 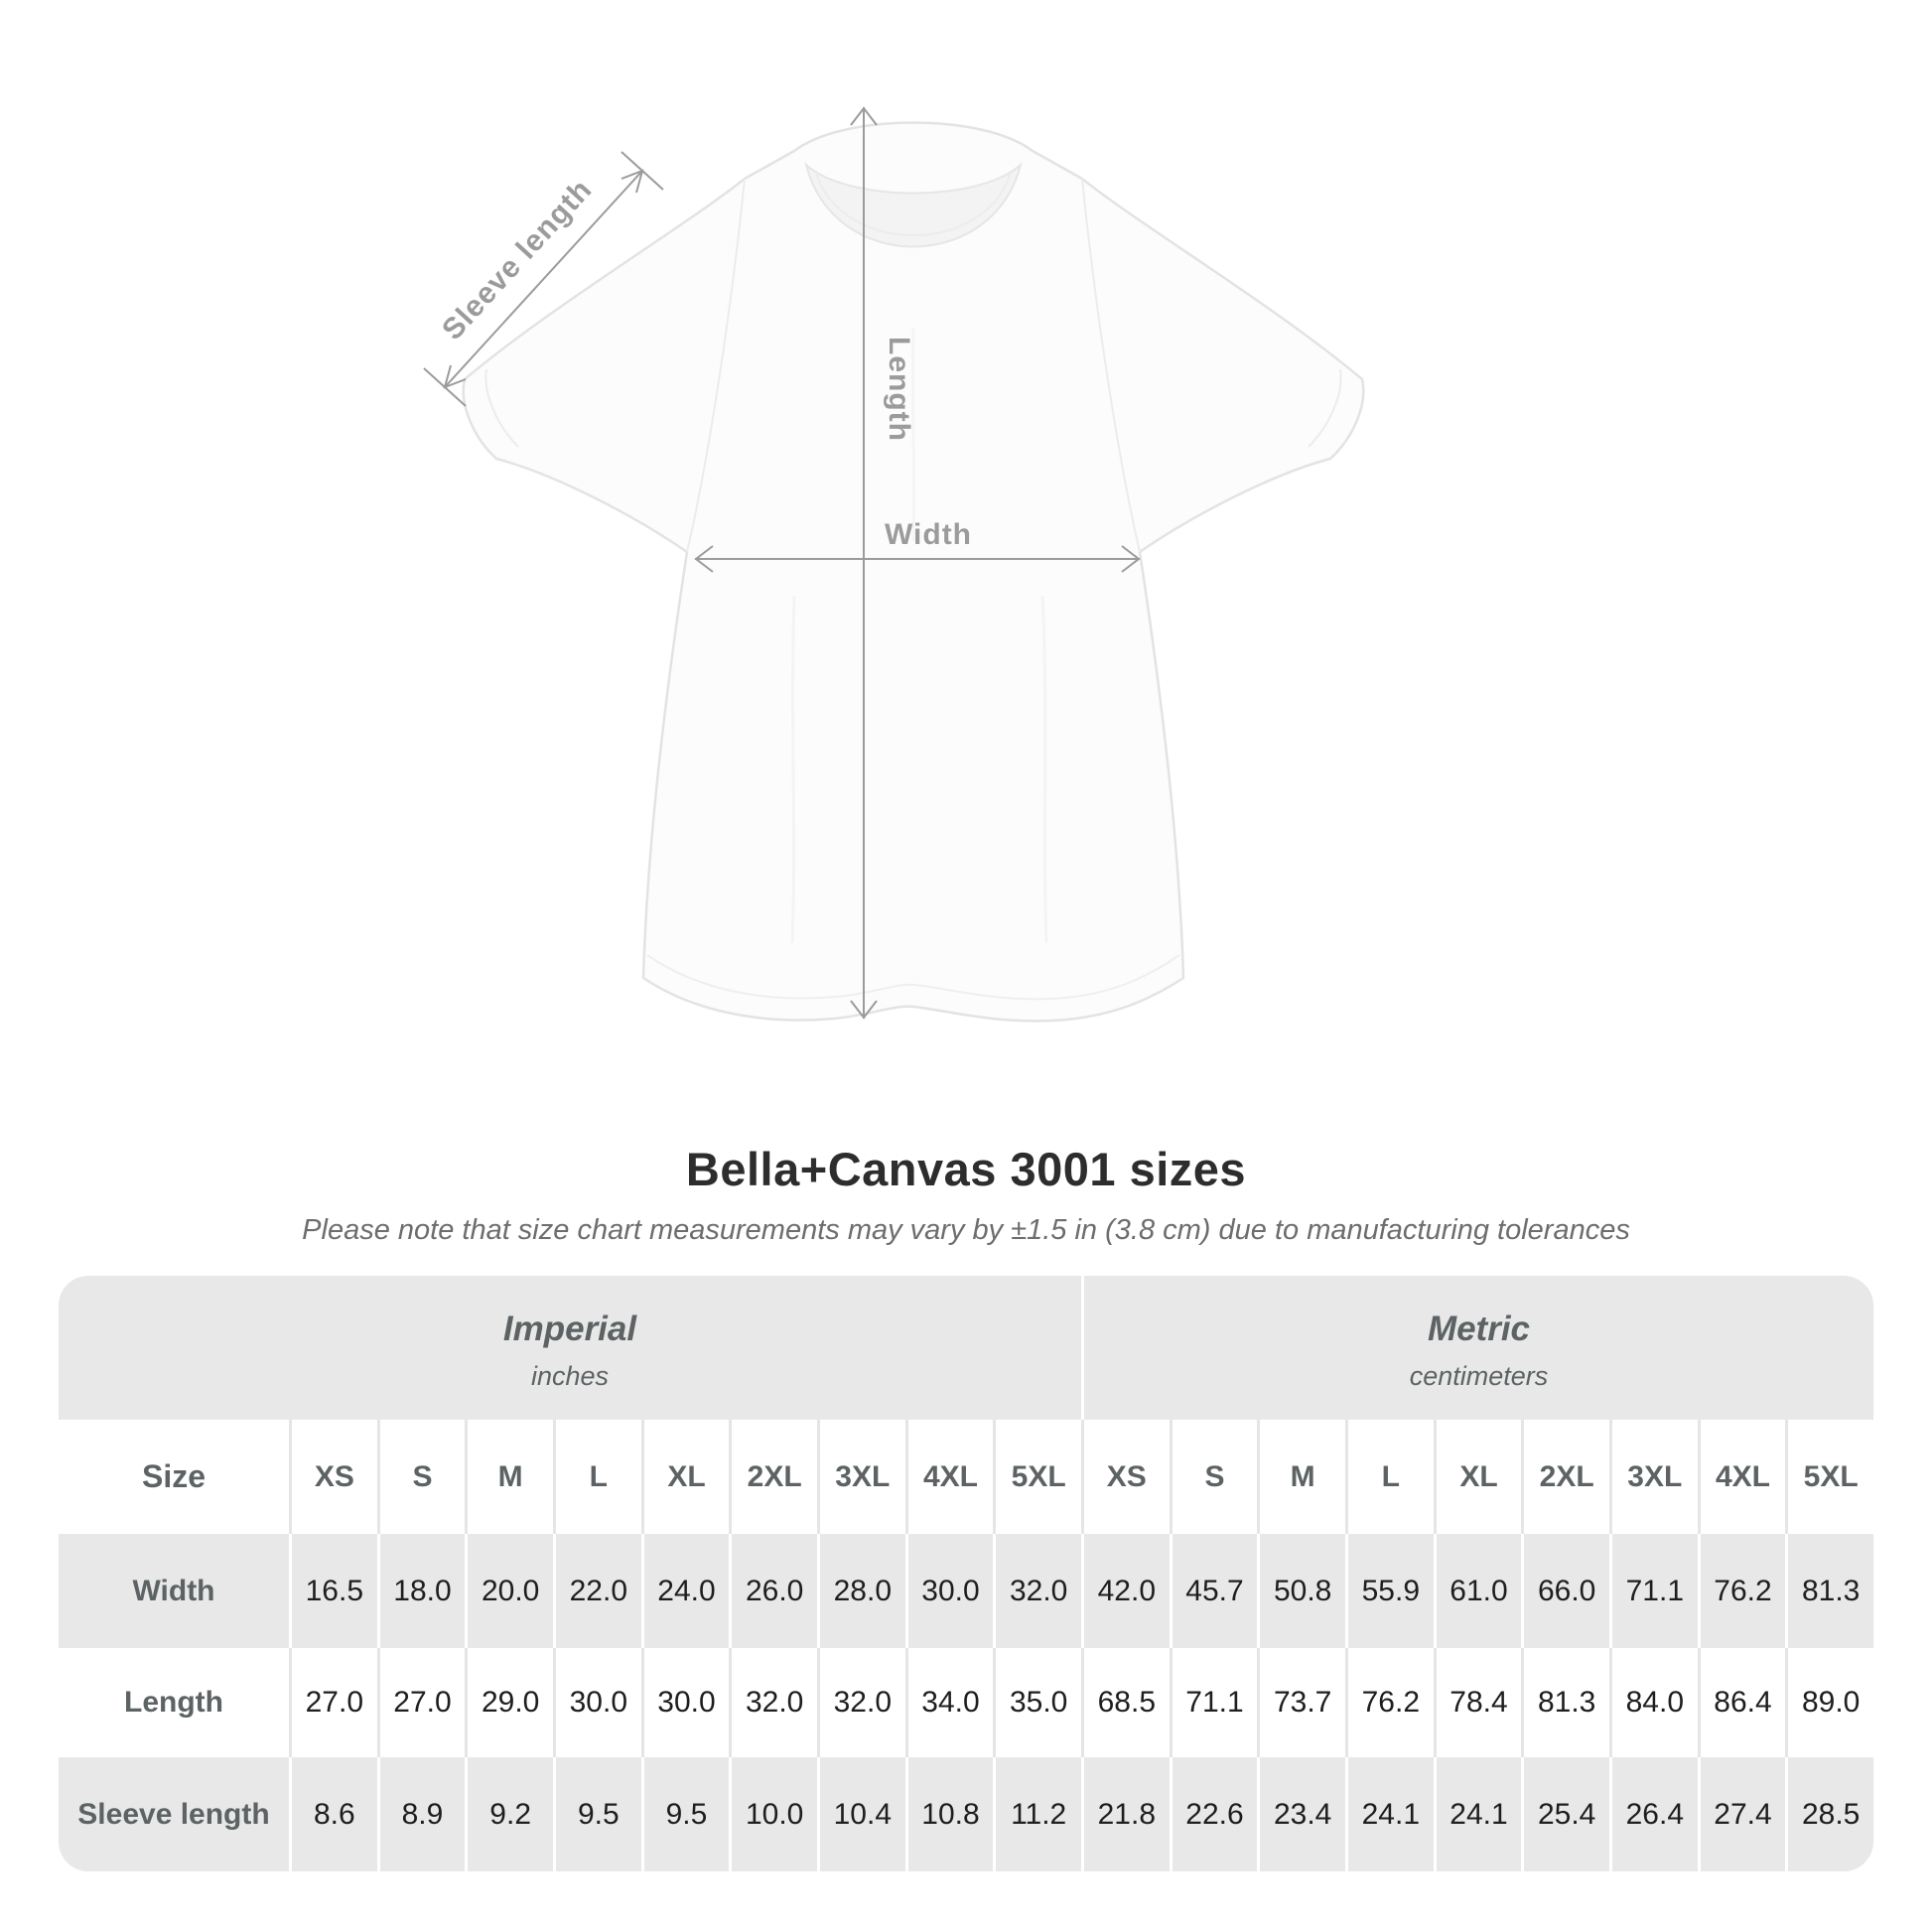 What do you see at coordinates (333, 1477) in the screenshot?
I see `column-header: XS` at bounding box center [333, 1477].